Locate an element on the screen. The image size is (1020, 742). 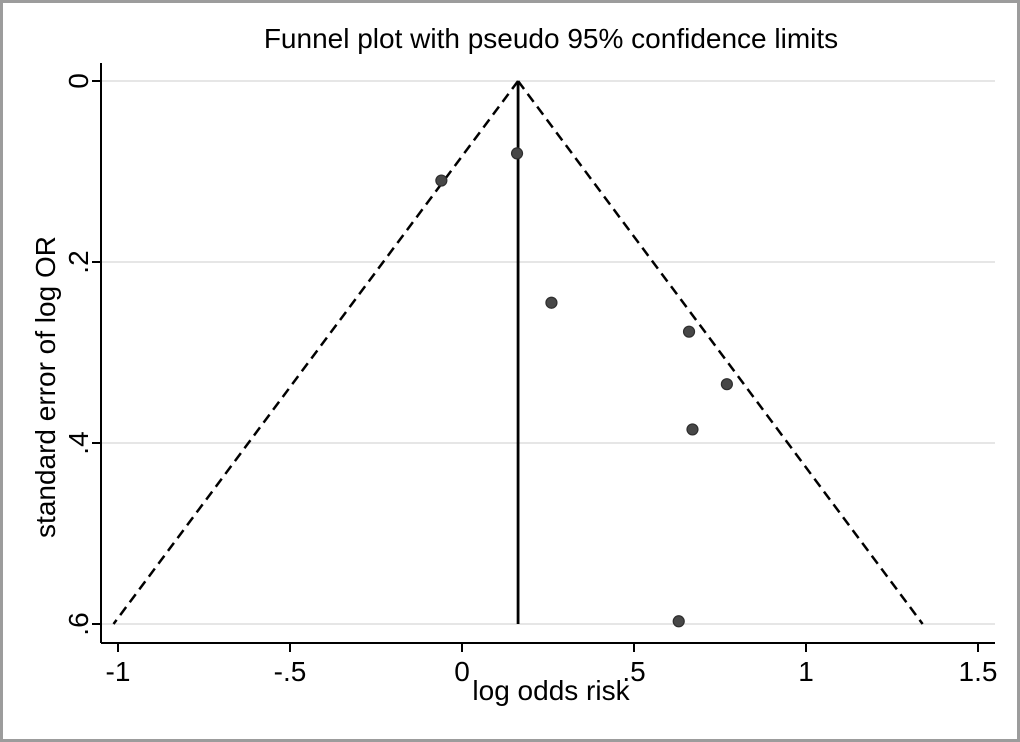
x-tick-label: .5 is located at coordinates (633, 671).